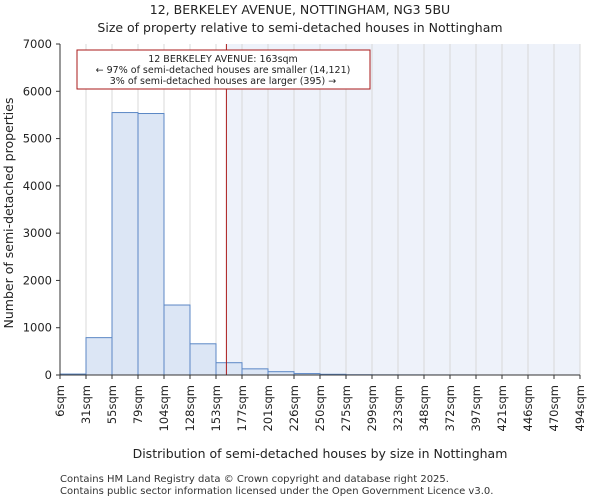 The height and width of the screenshot is (500, 600). I want to click on x-tick-label: 31sqm, so click(86, 404).